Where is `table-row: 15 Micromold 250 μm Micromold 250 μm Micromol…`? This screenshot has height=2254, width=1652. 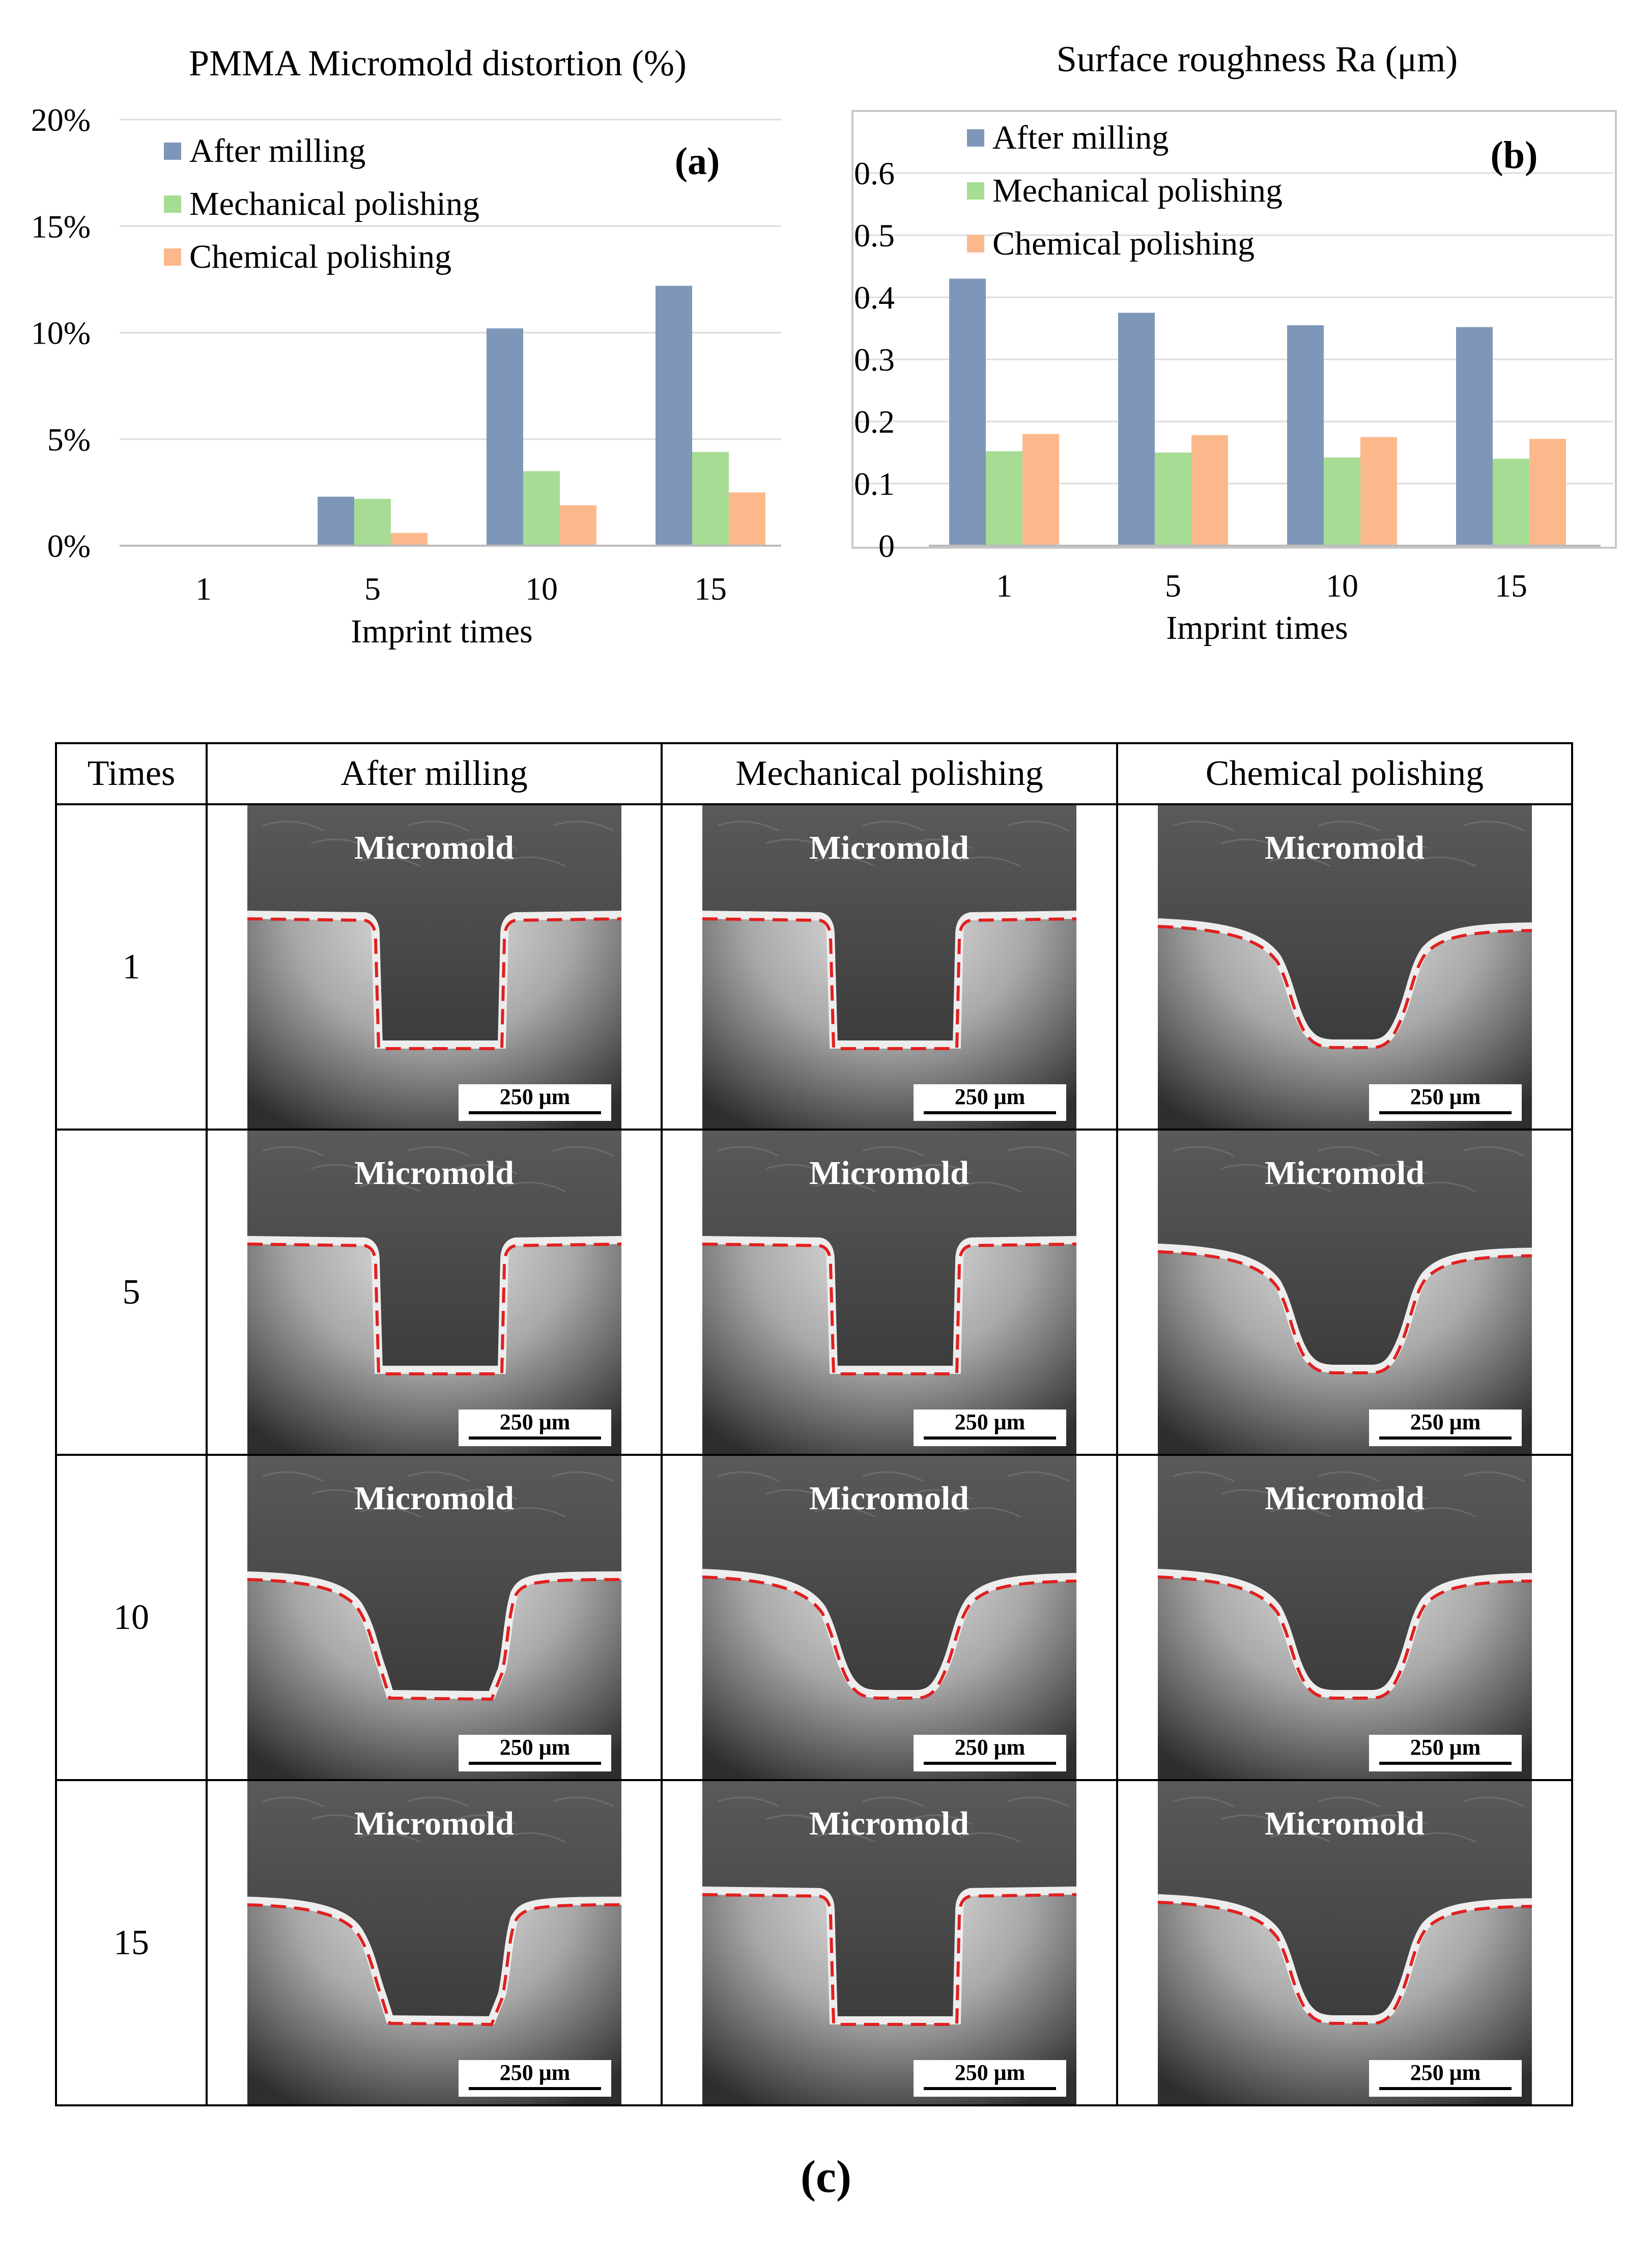
table-row: 15 Micromold 250 μm Micromold 250 μm Micromol… is located at coordinates (814, 1942).